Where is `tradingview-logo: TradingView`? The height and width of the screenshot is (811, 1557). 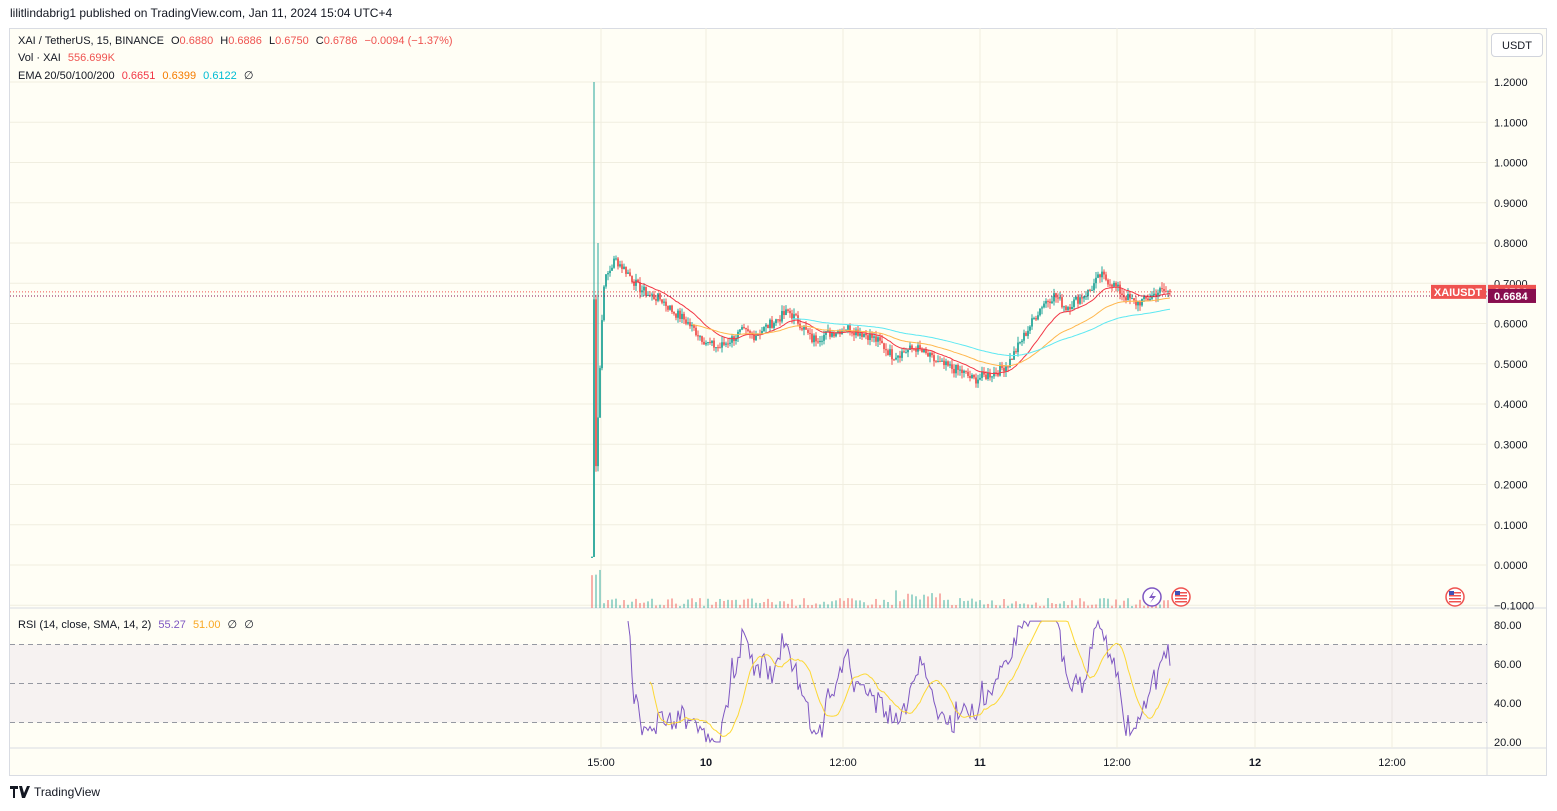 tradingview-logo: TradingView is located at coordinates (55, 792).